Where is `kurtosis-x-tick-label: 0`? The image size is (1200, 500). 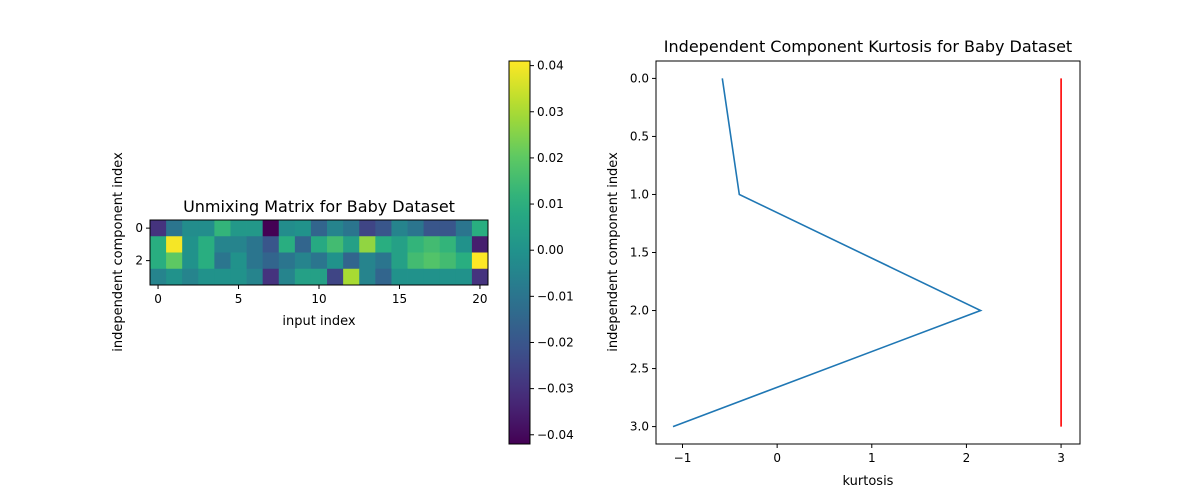 kurtosis-x-tick-label: 0 is located at coordinates (777, 458).